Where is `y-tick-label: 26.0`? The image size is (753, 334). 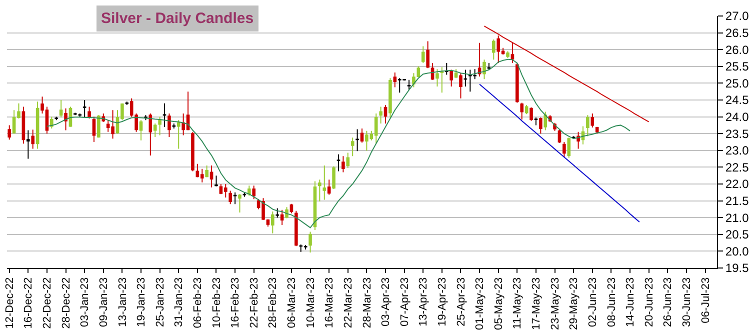 y-tick-label: 26.0 is located at coordinates (737, 49).